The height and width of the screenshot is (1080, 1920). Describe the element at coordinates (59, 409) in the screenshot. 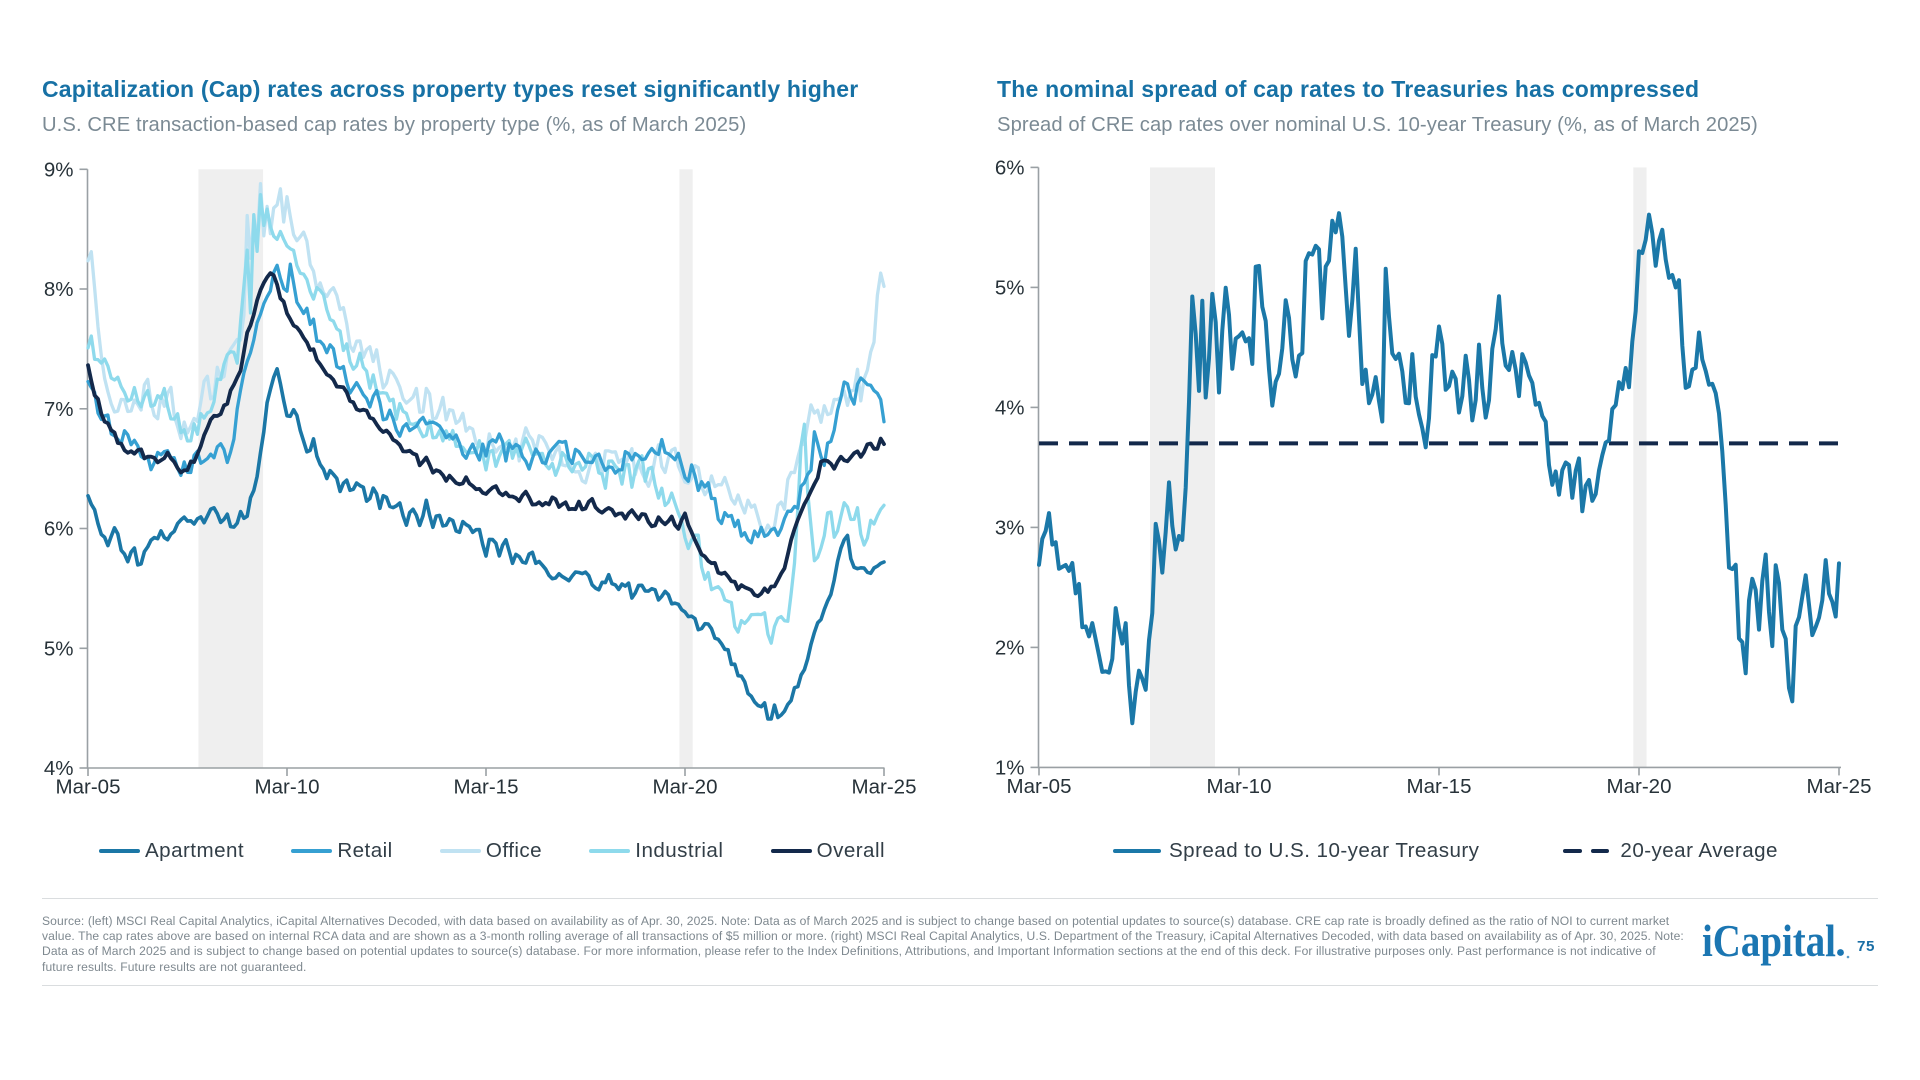

I see `svg-text: 7%` at that location.